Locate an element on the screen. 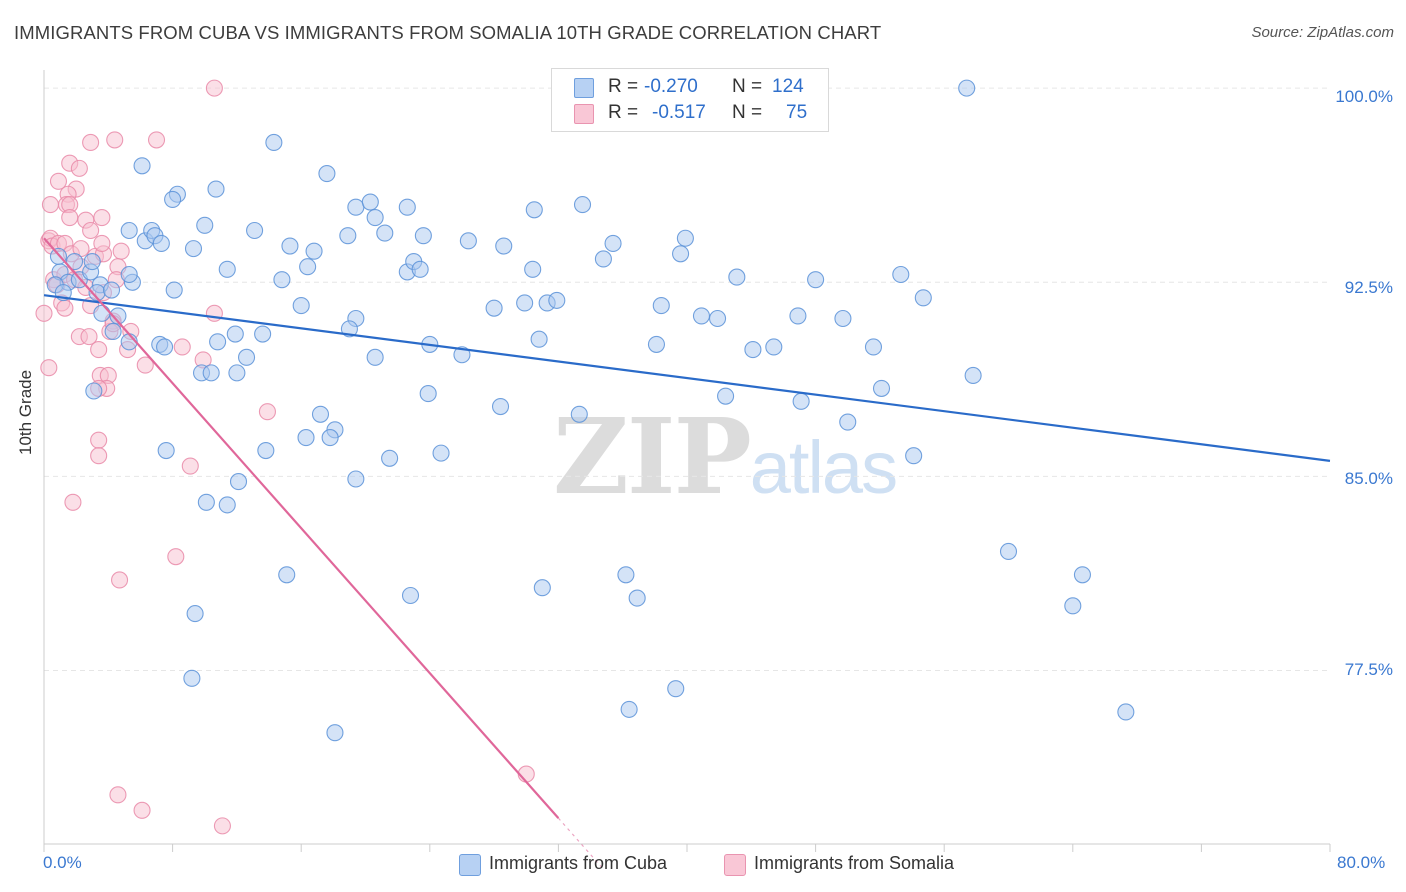 The height and width of the screenshot is (892, 1406). somalia-n-value: 75 is located at coordinates (797, 112).